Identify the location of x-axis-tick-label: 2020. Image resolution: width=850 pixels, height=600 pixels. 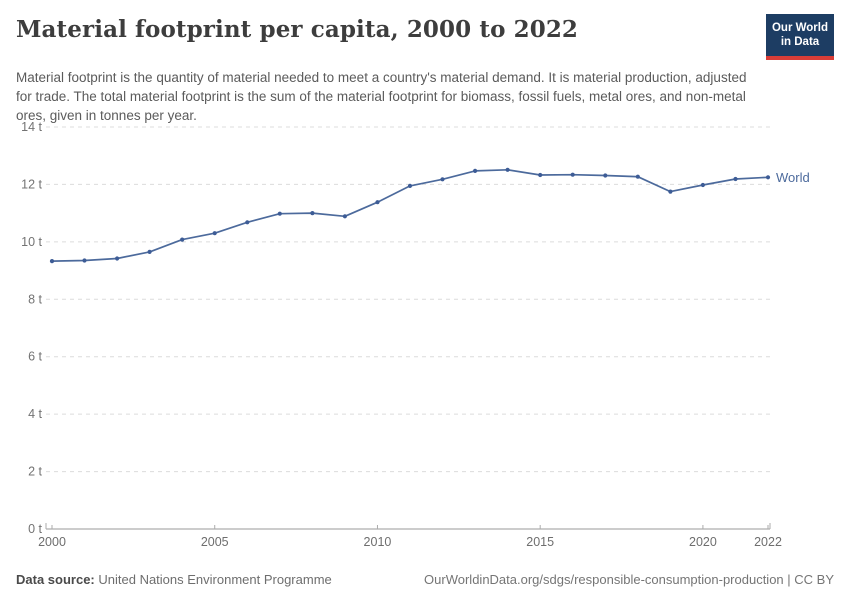
(703, 542).